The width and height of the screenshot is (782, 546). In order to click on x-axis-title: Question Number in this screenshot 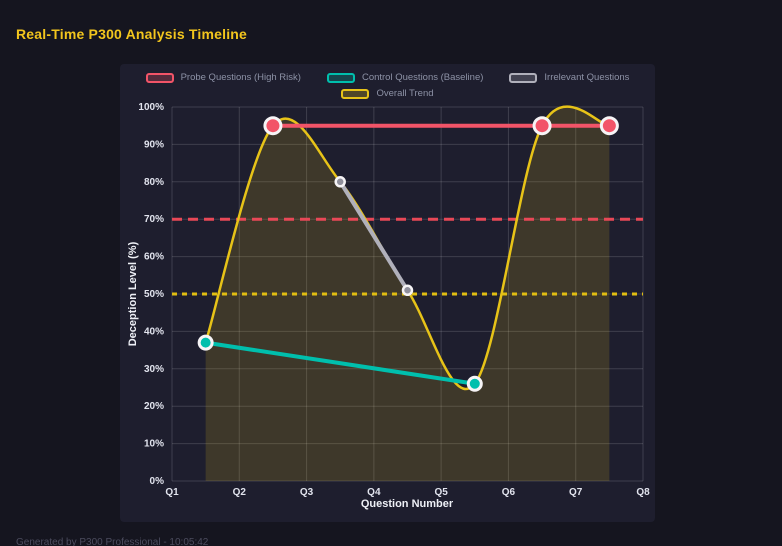, I will do `click(407, 504)`.